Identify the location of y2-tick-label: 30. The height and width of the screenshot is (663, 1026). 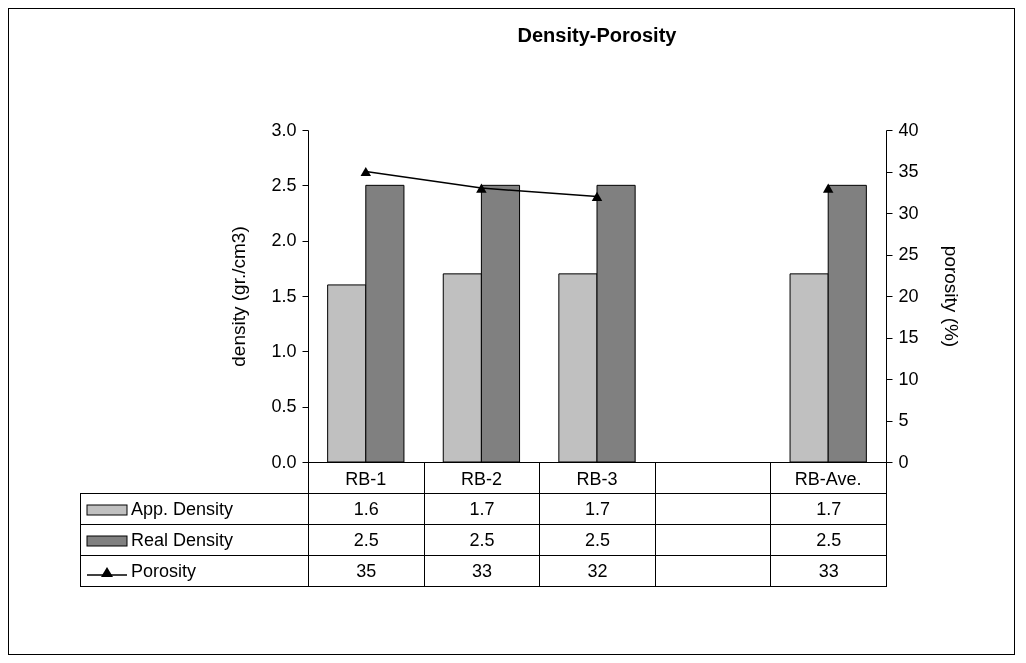
(908, 212).